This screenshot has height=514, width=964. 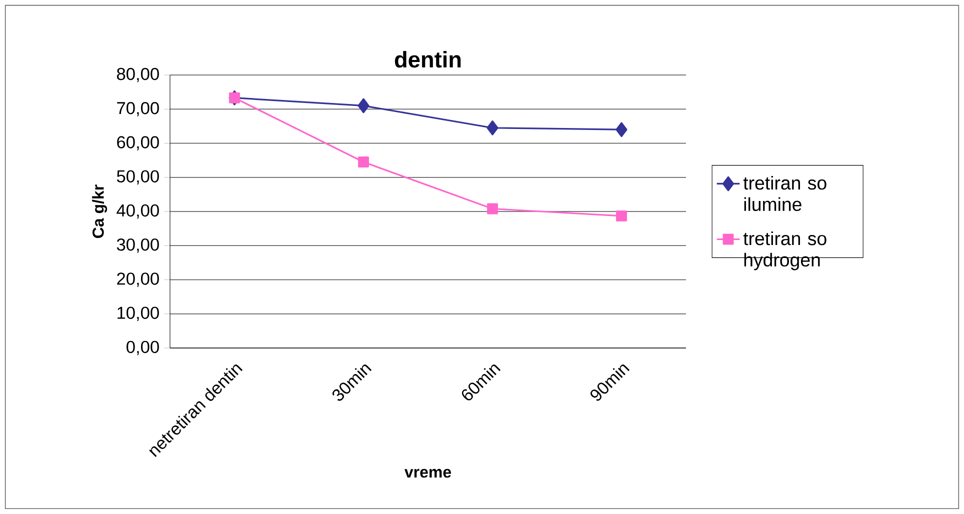 What do you see at coordinates (428, 473) in the screenshot?
I see `x-axis-title: vreme` at bounding box center [428, 473].